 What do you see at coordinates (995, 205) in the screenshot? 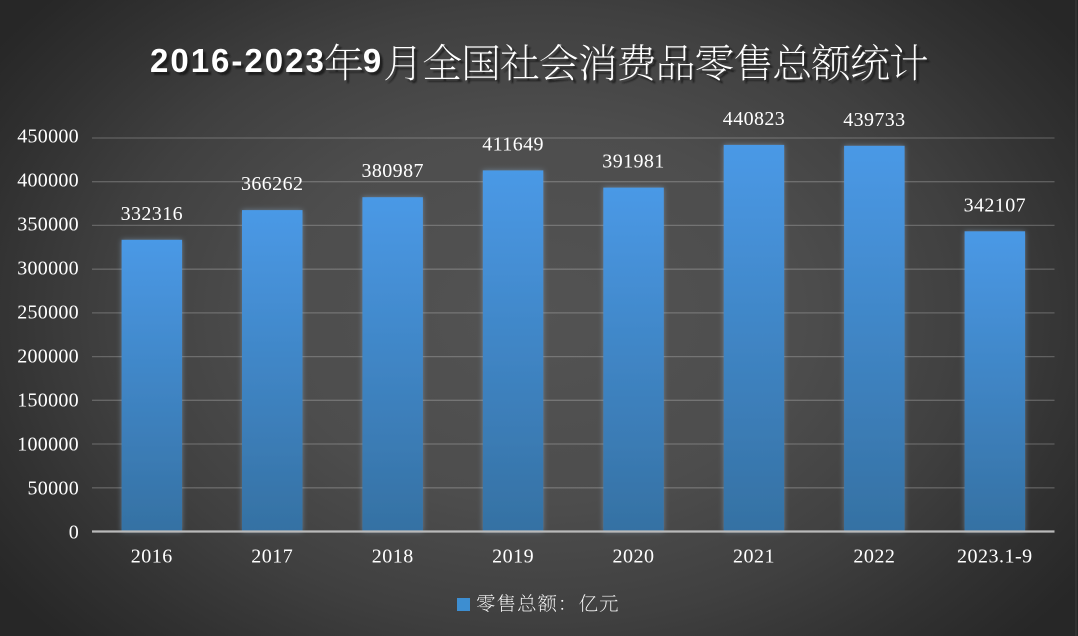
I see `svg-text: 342107` at bounding box center [995, 205].